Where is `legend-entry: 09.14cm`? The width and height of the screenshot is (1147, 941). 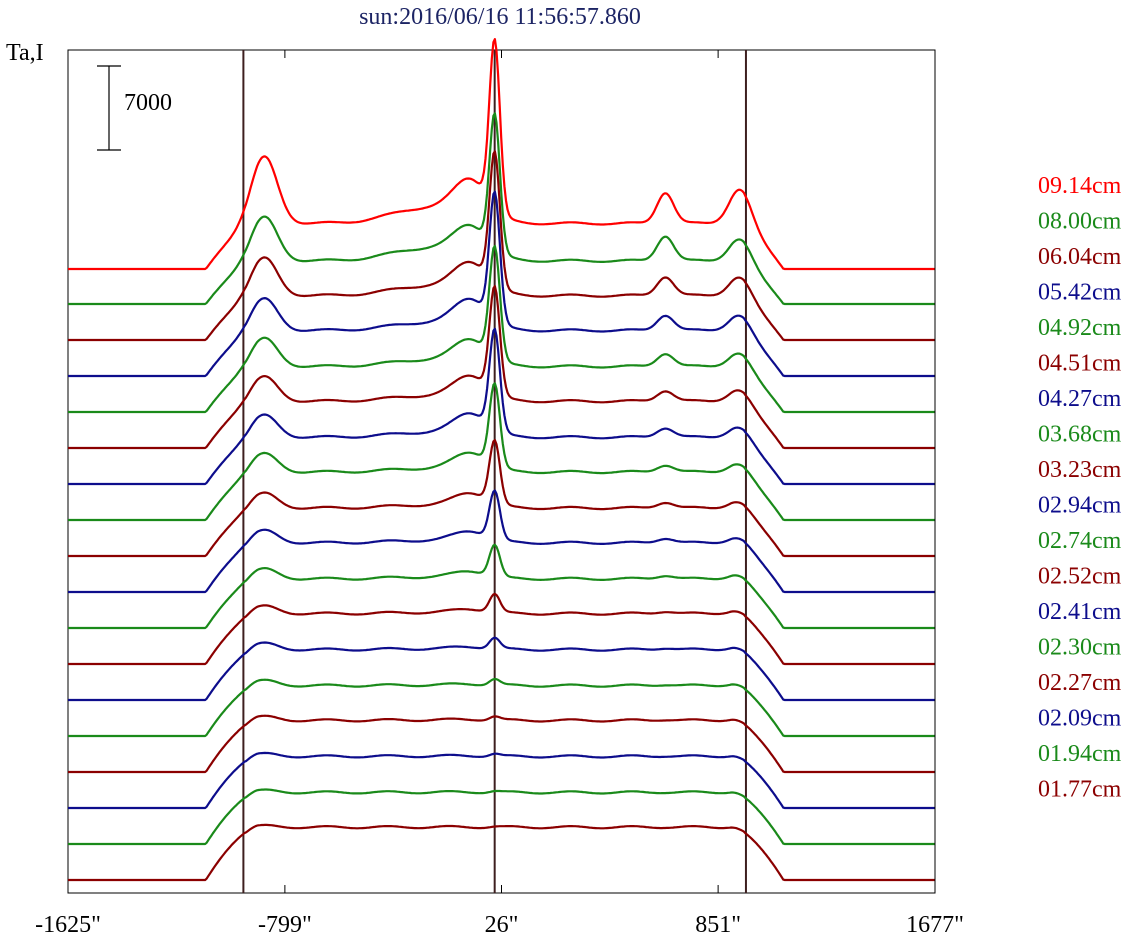 legend-entry: 09.14cm is located at coordinates (1080, 186).